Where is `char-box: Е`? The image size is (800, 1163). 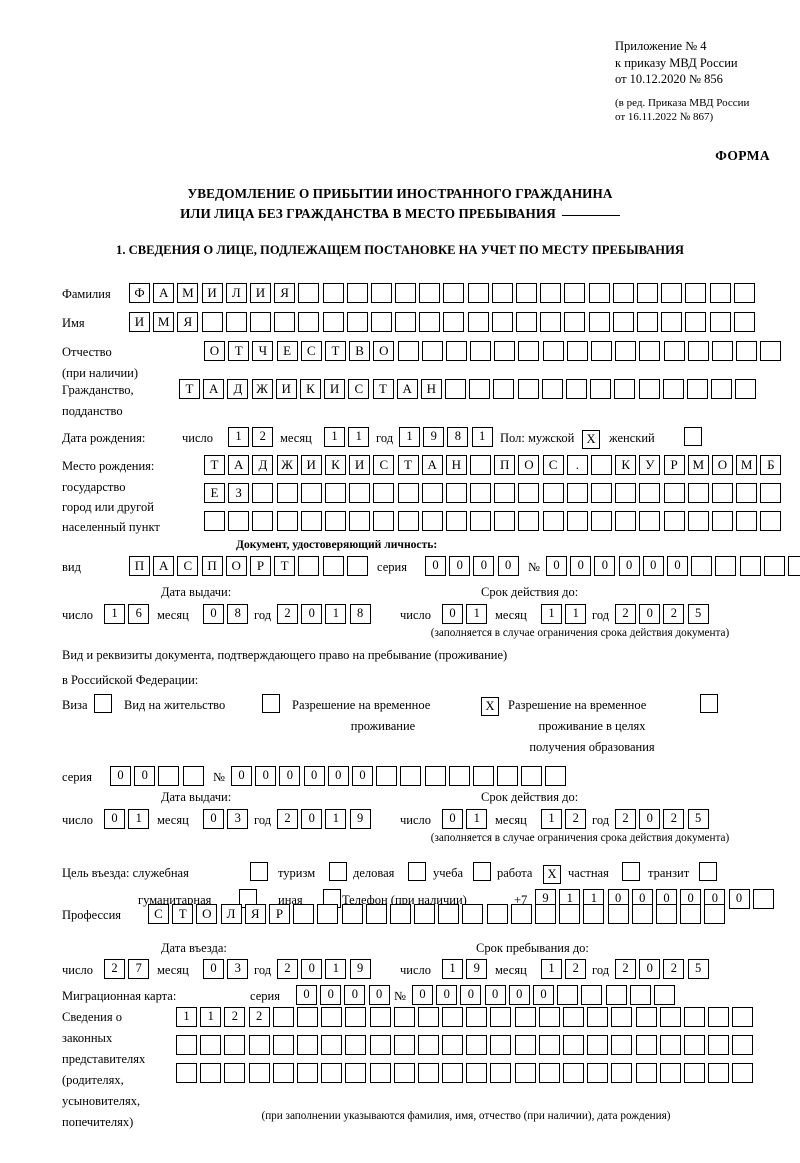
char-box: Е is located at coordinates (214, 493).